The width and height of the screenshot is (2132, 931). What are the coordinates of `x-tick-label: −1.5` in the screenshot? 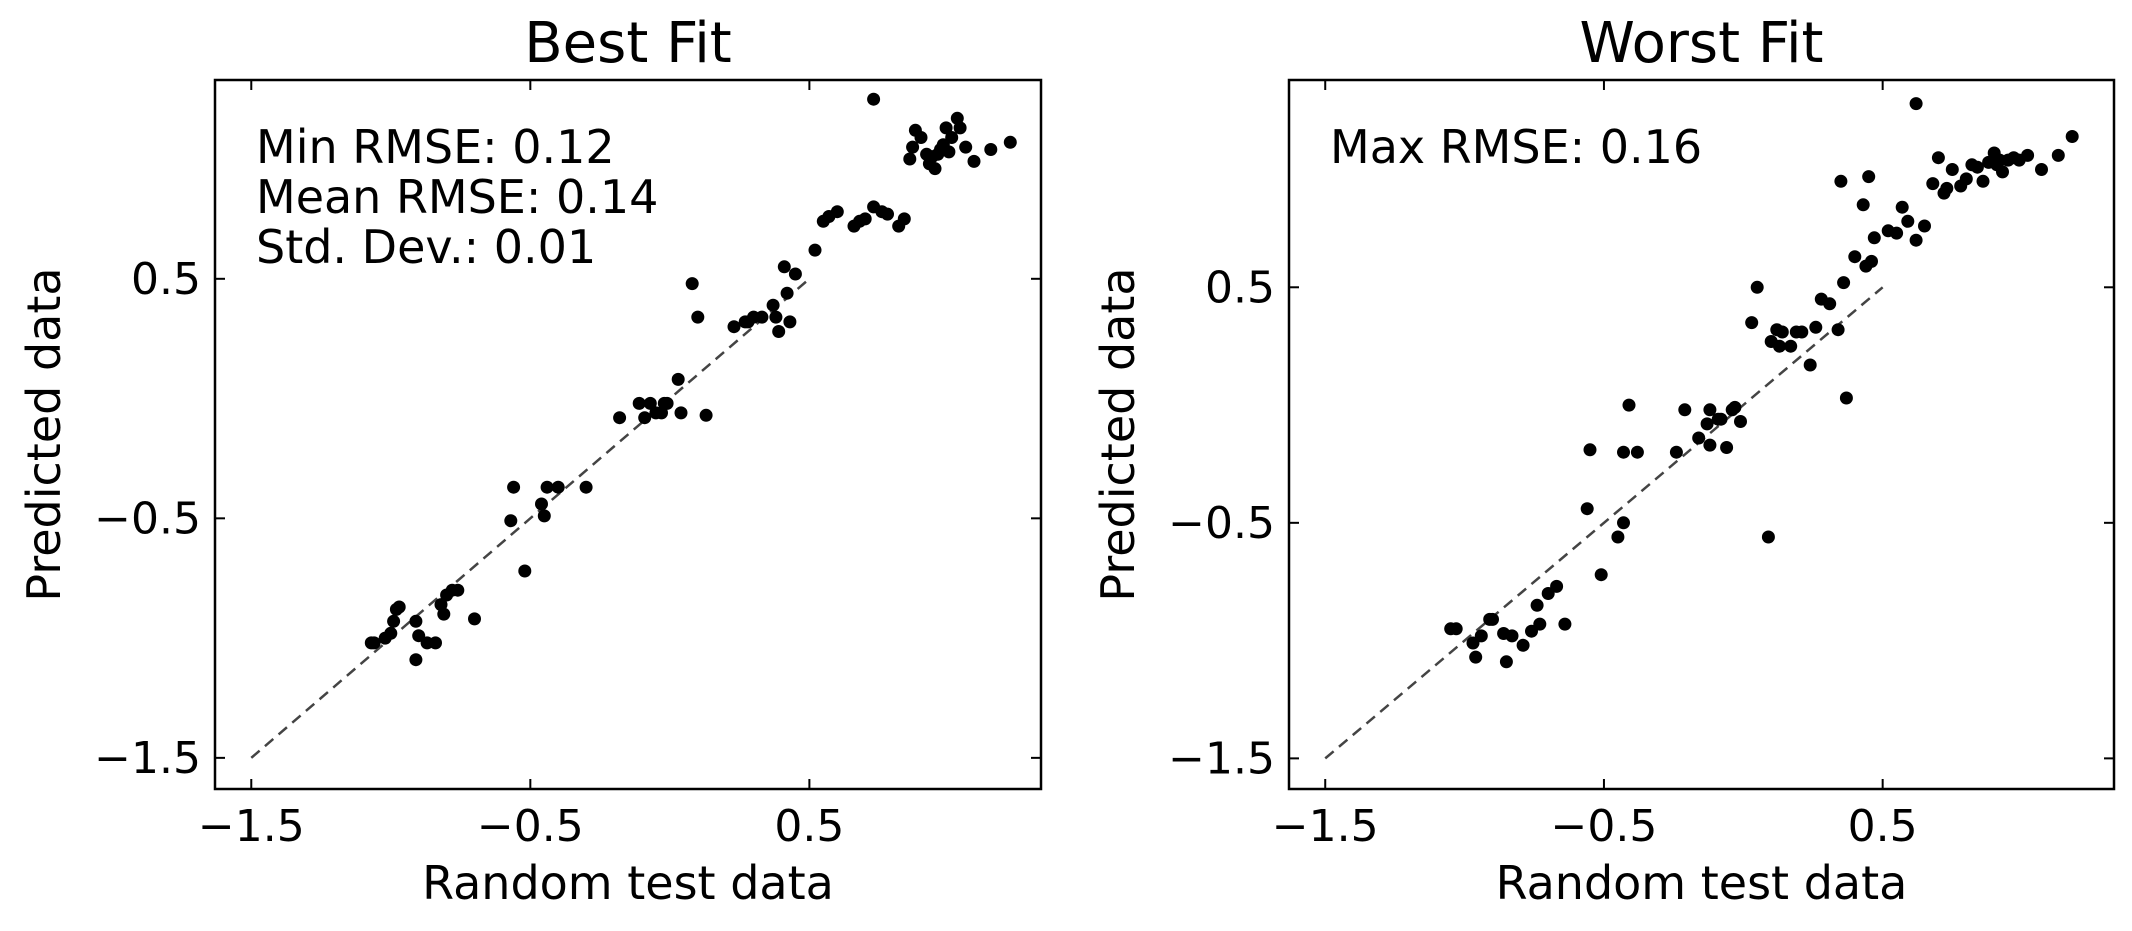 It's located at (251, 826).